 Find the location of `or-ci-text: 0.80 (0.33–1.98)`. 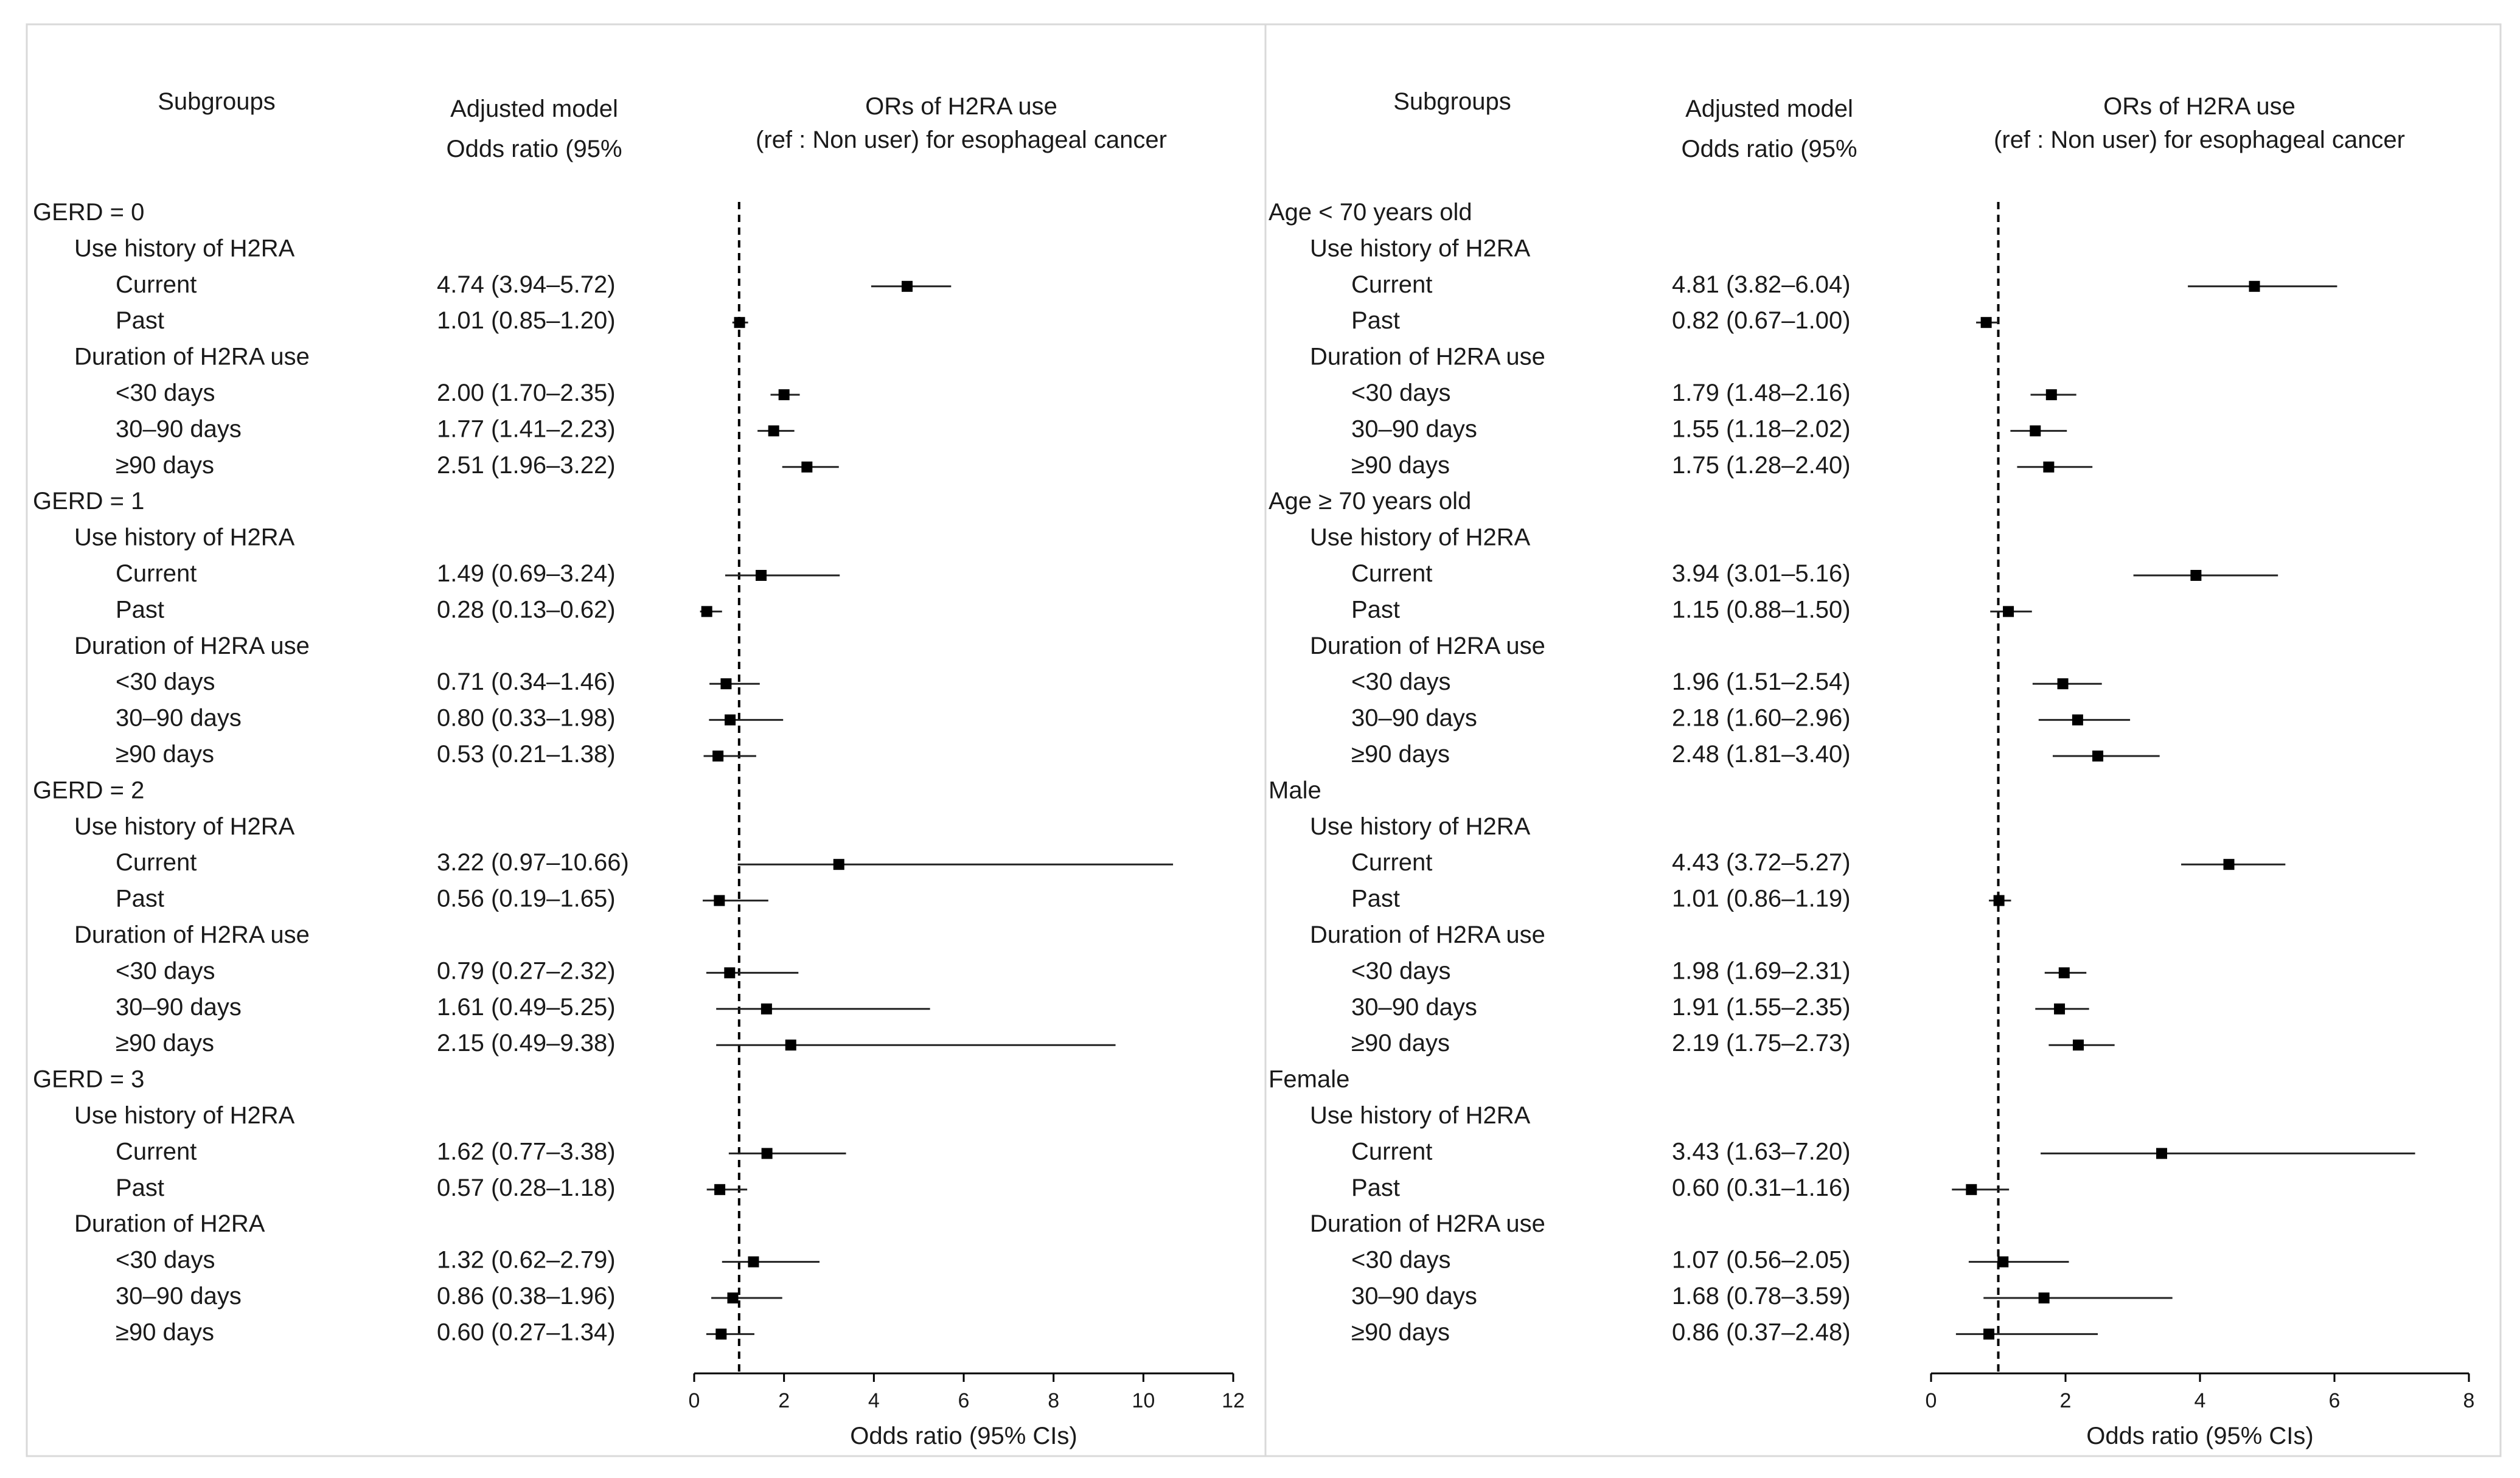

or-ci-text: 0.80 (0.33–1.98) is located at coordinates (526, 718).